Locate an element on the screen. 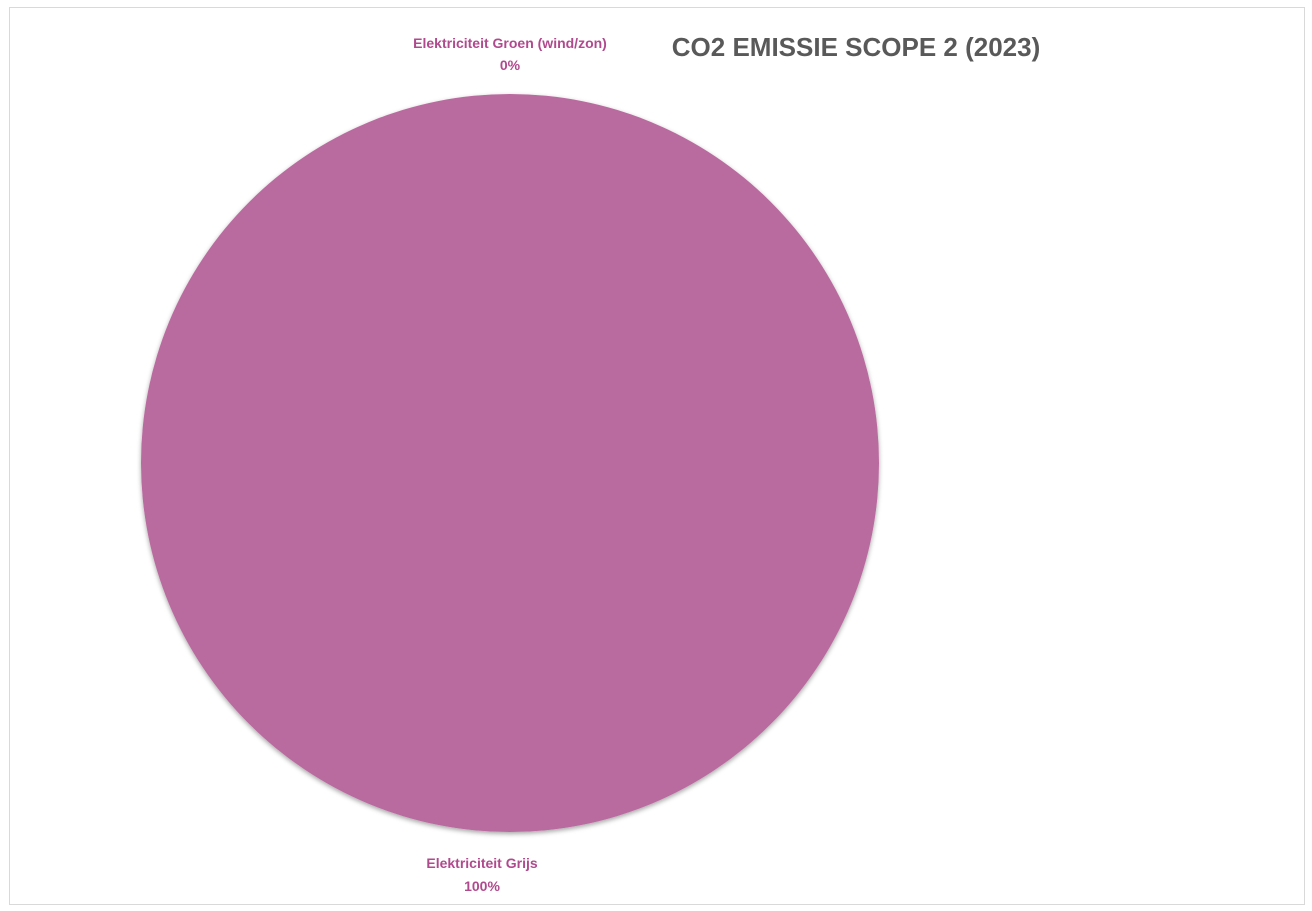 Image resolution: width=1312 pixels, height=911 pixels. data-label-category-elektriciteit-groen-wind-zon: Elektriciteit Groen (wind/zon) is located at coordinates (510, 43).